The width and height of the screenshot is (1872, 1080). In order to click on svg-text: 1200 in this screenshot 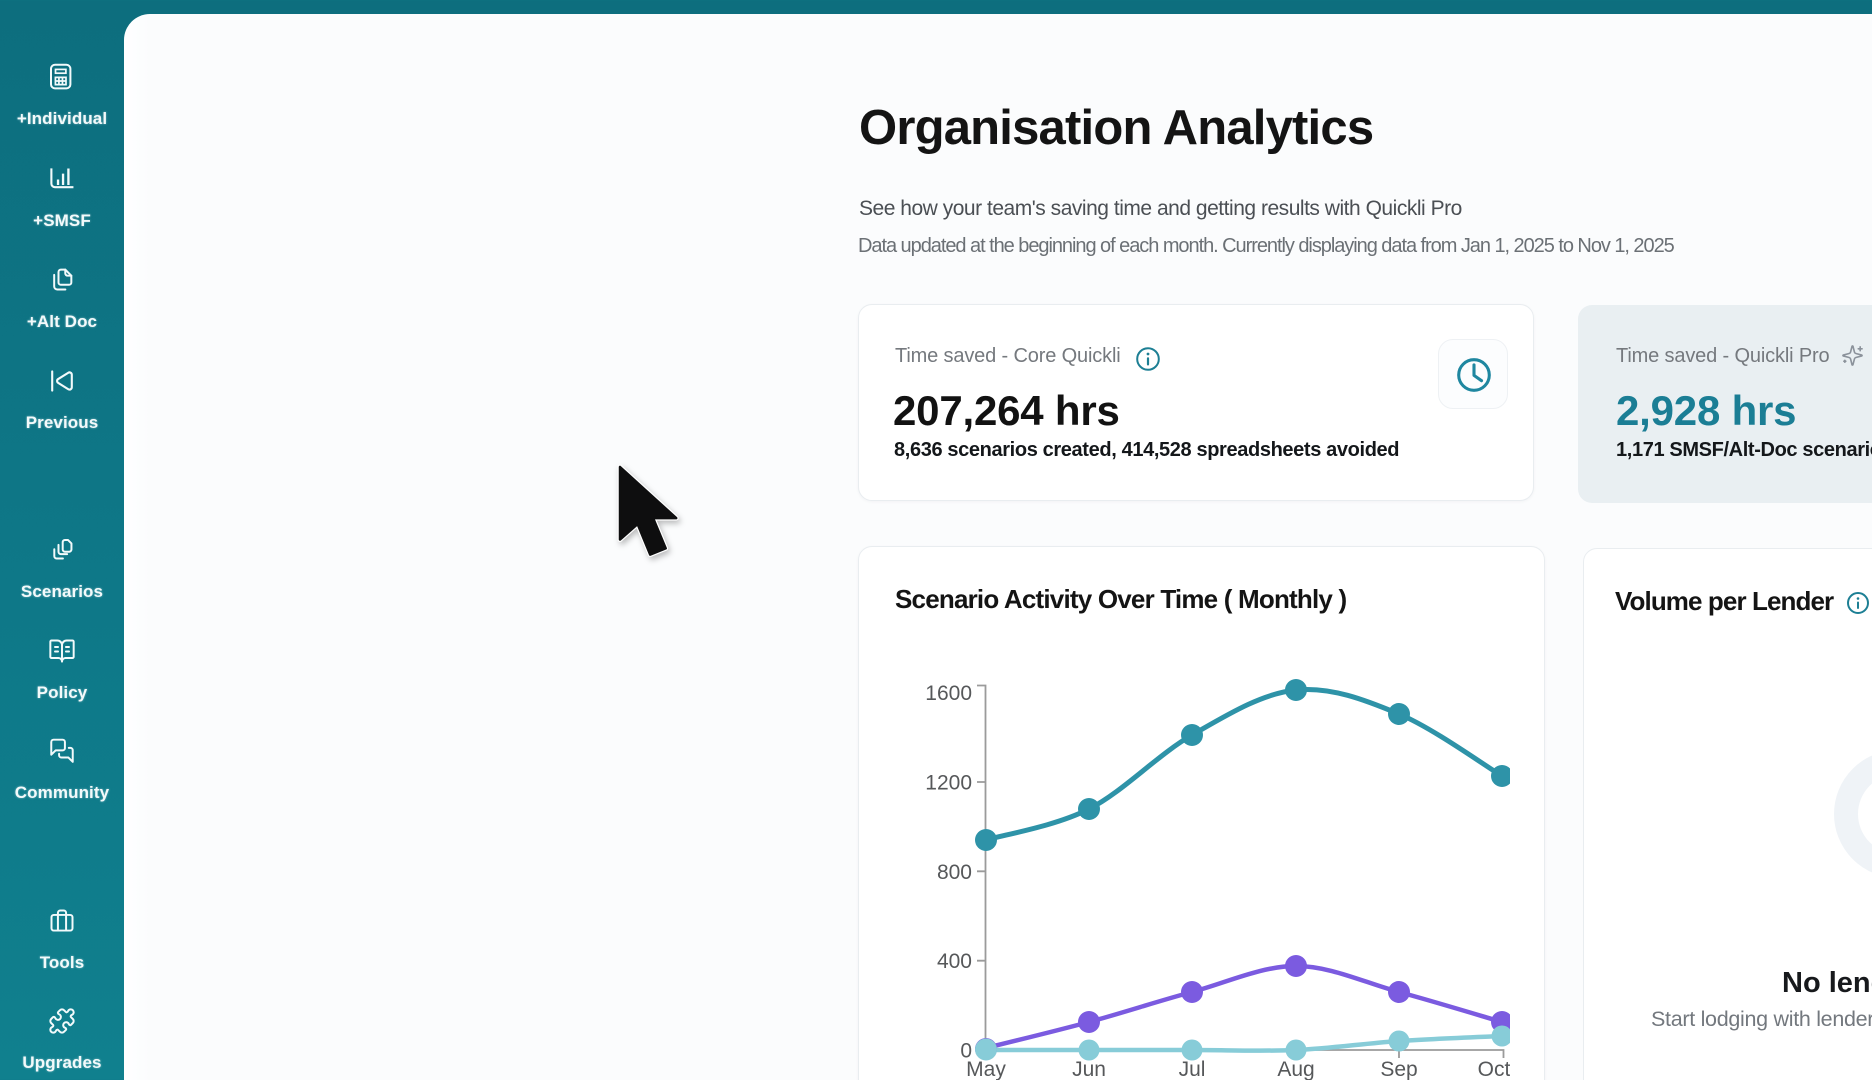, I will do `click(948, 783)`.